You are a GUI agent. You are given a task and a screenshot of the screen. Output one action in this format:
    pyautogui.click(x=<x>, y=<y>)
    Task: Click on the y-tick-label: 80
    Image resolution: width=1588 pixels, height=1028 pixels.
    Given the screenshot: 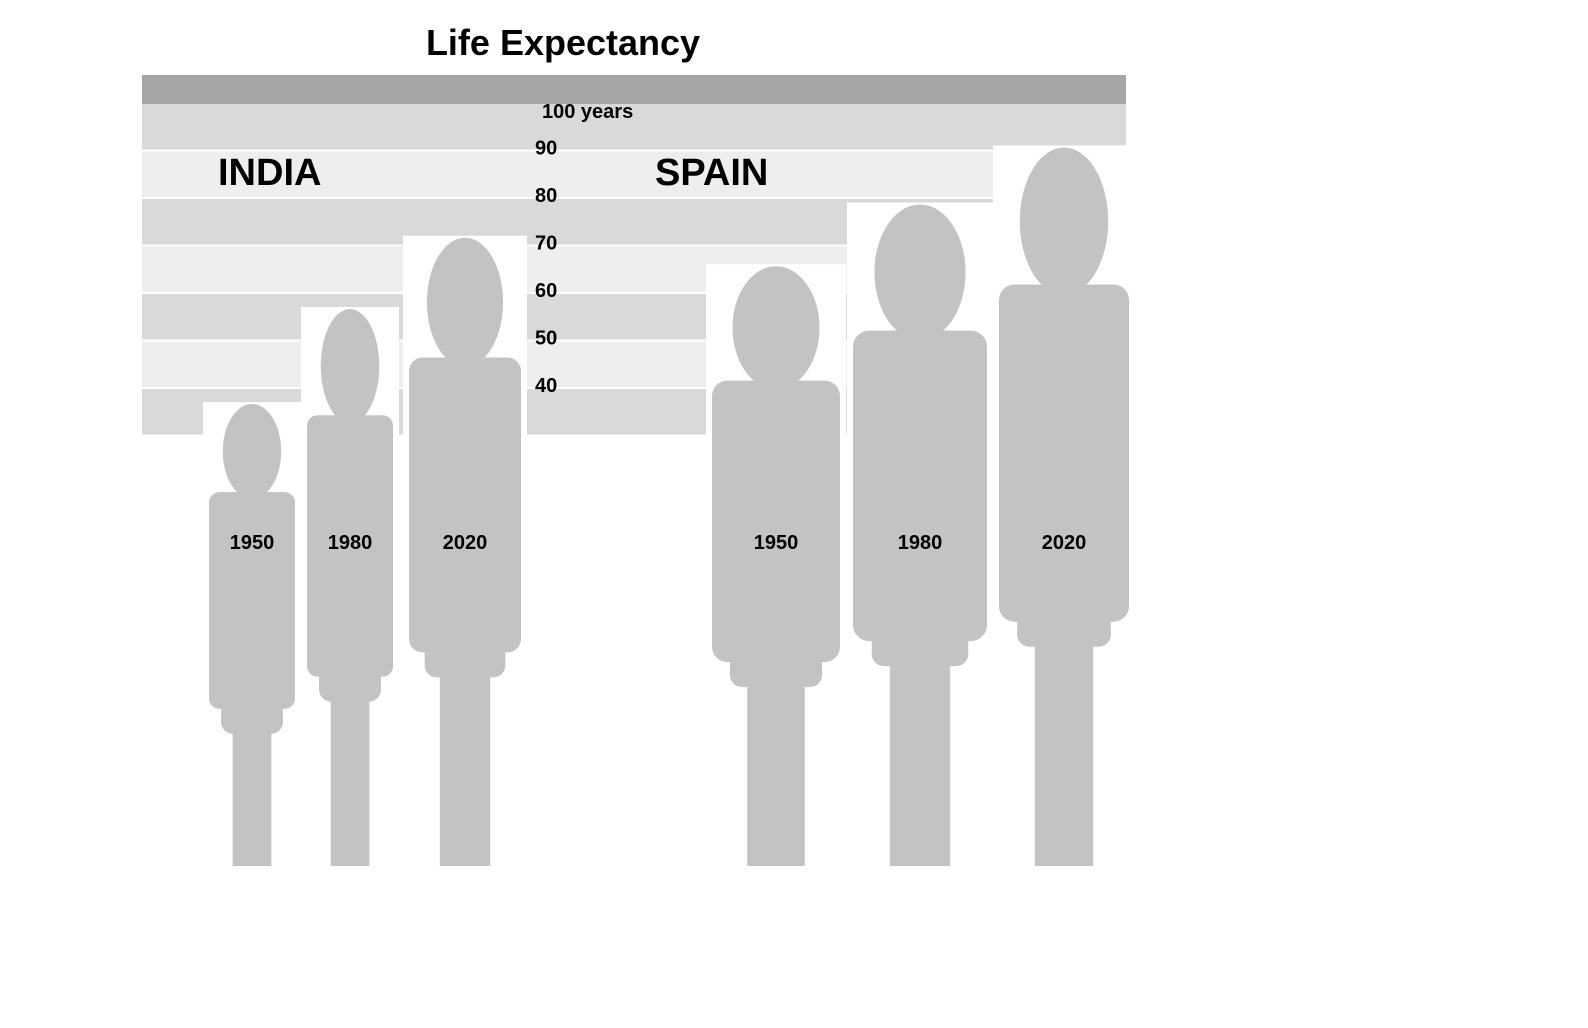 What is the action you would take?
    pyautogui.click(x=546, y=196)
    